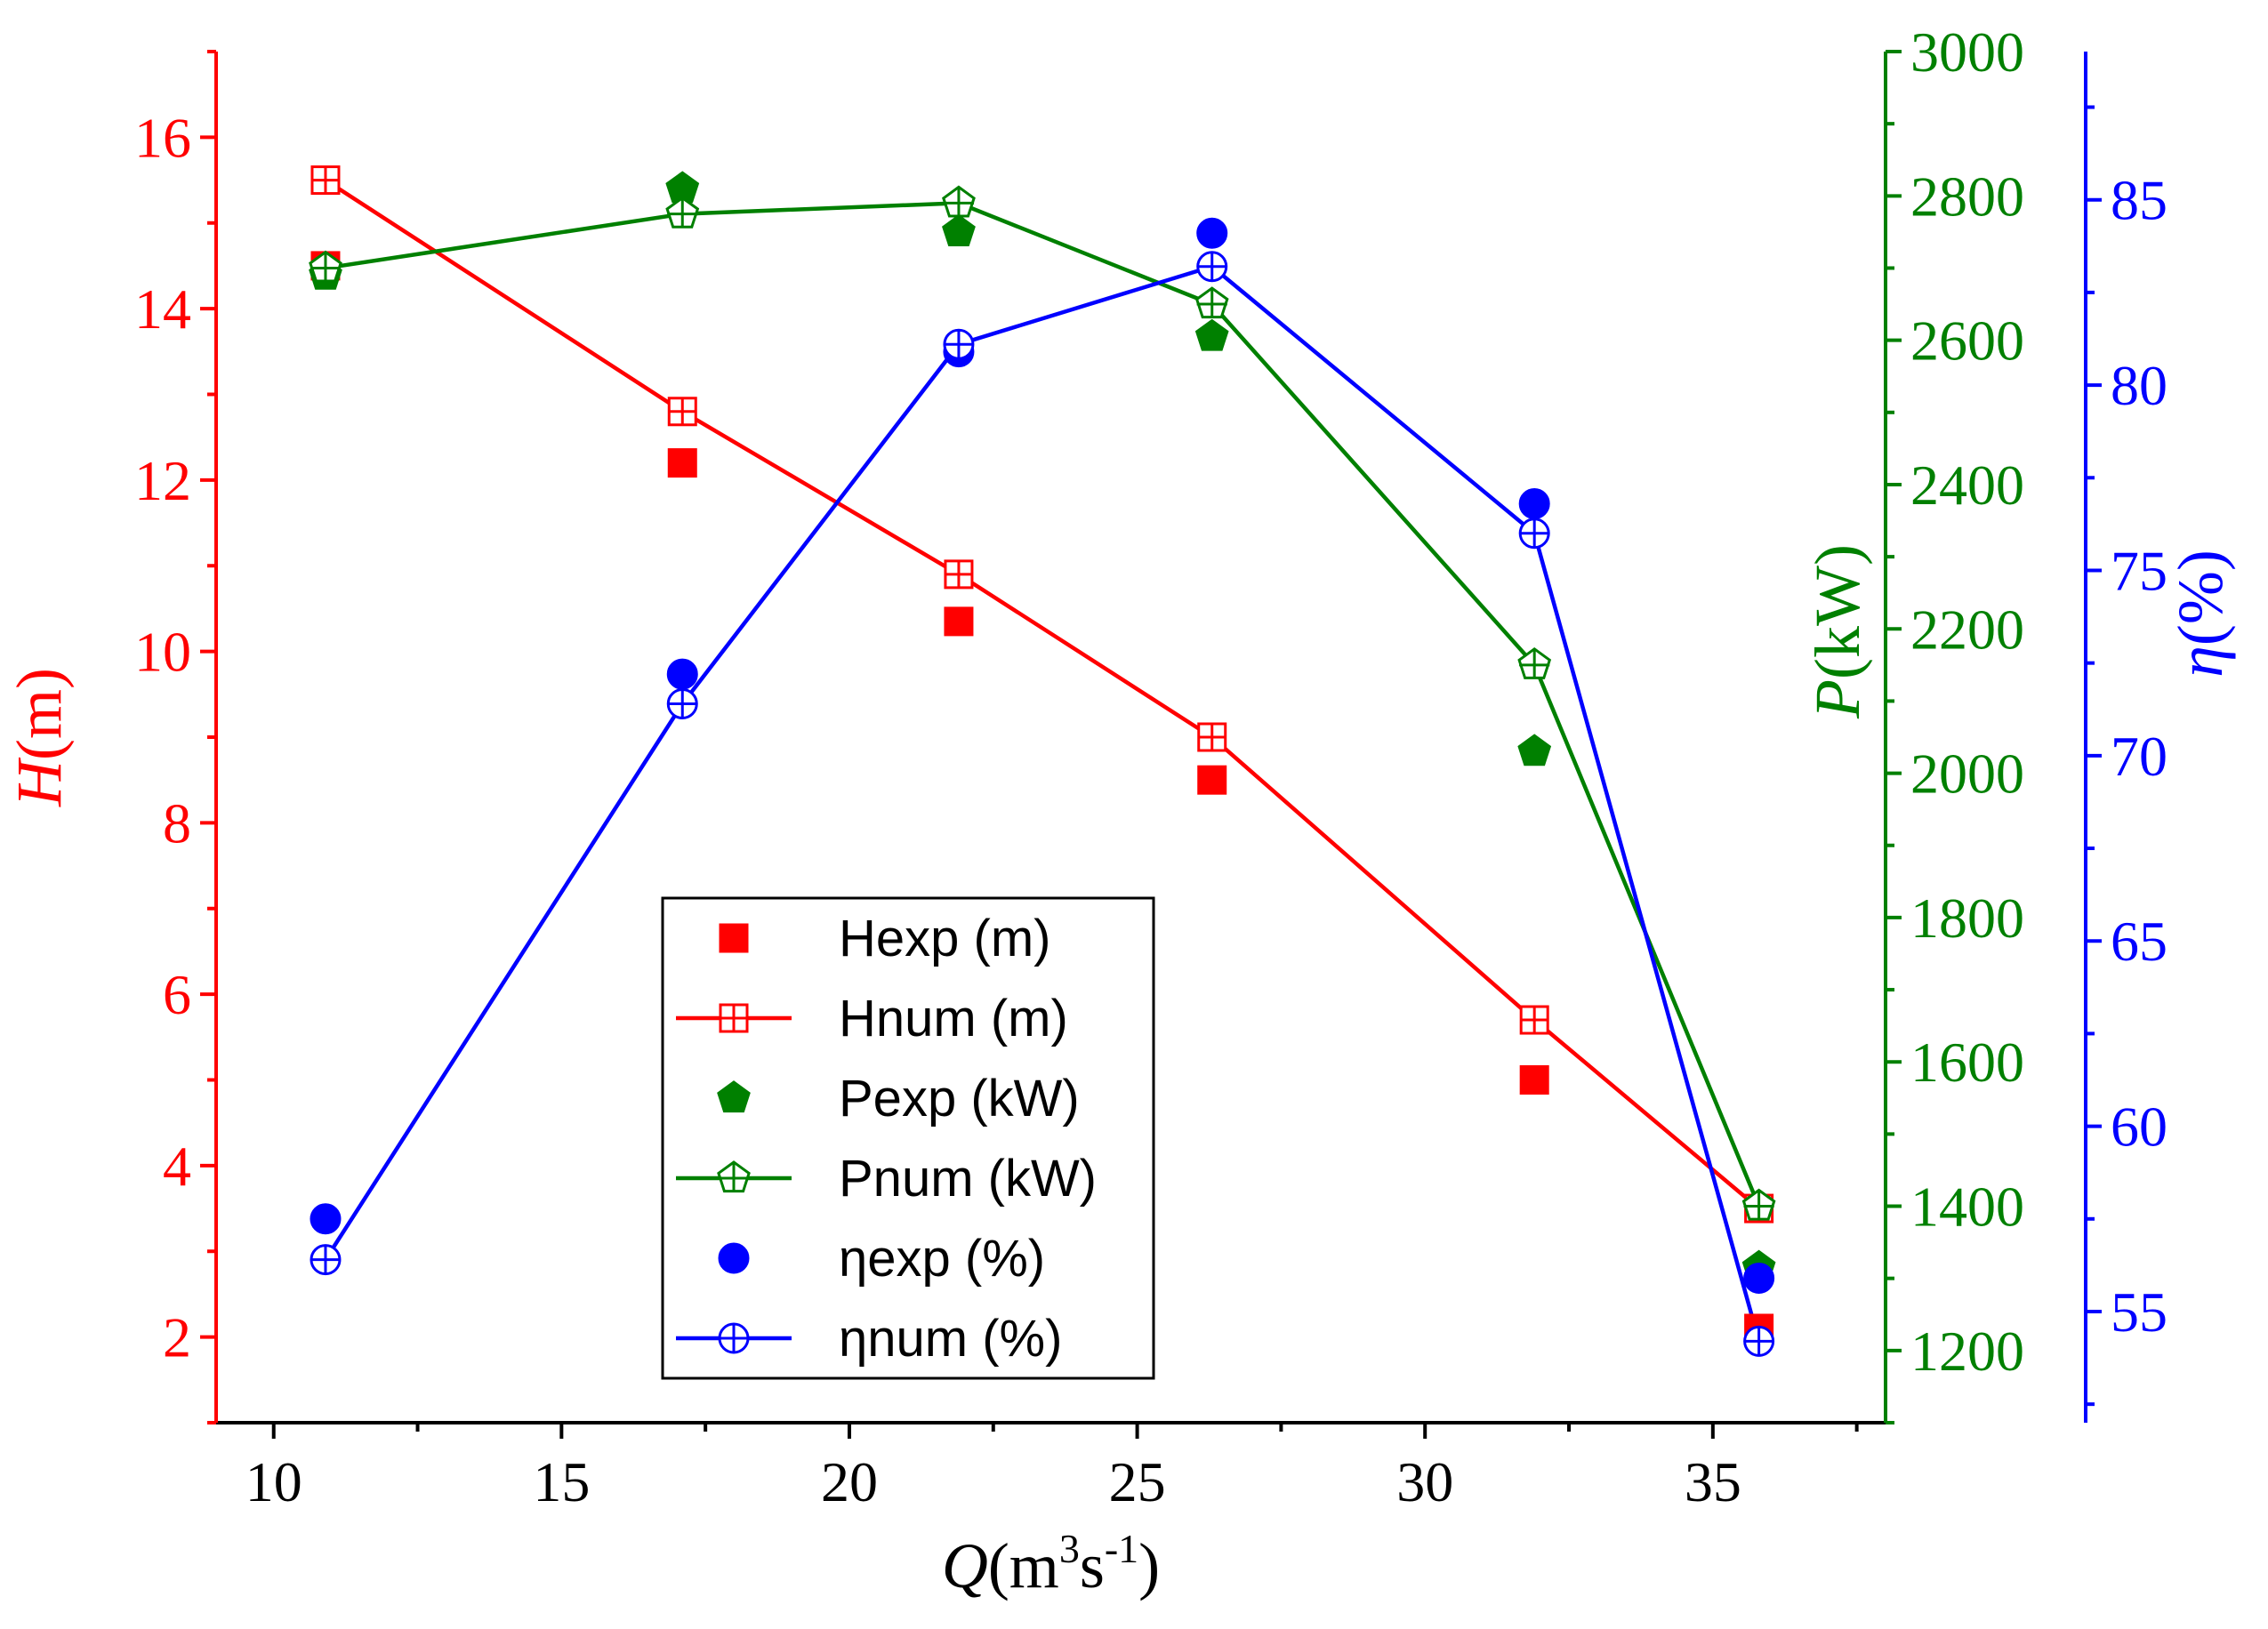 Image resolution: width=2268 pixels, height=1629 pixels. Describe the element at coordinates (1967, 485) in the screenshot. I see `right1-tick-label: 2400` at that location.